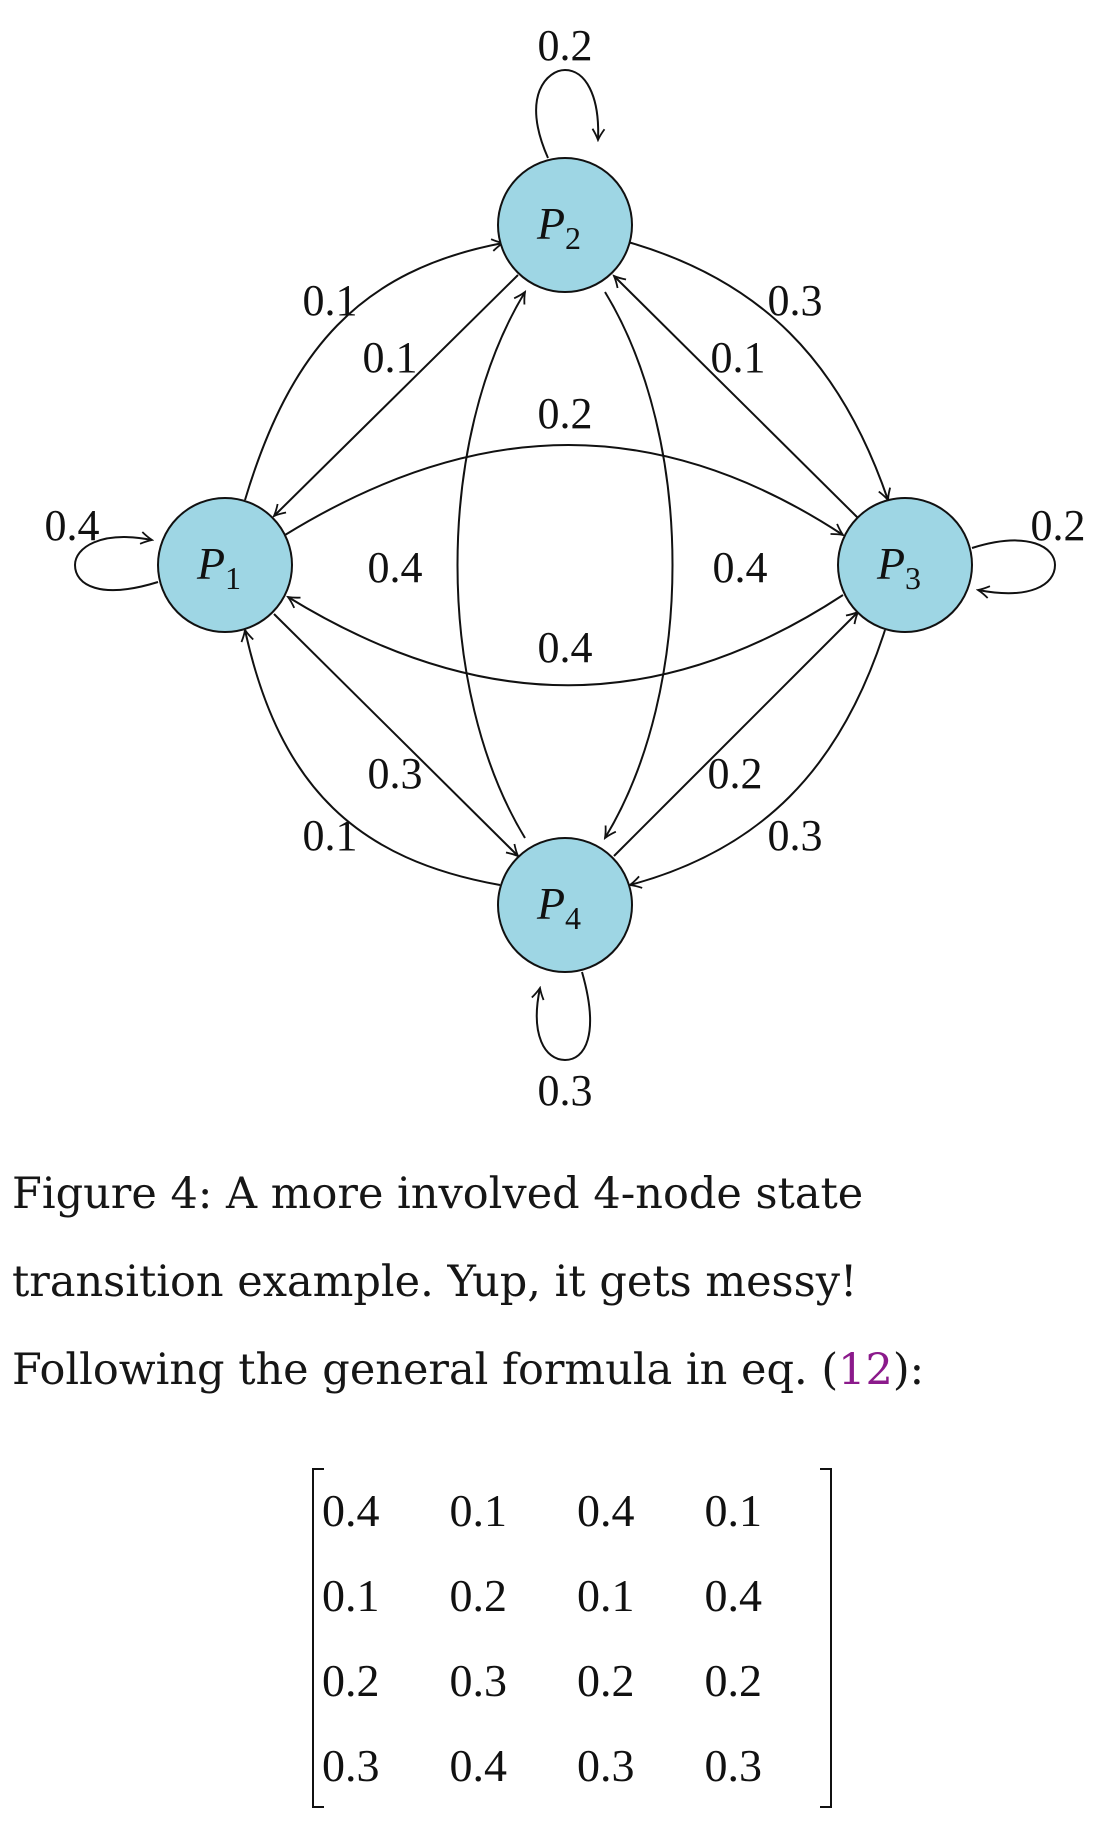 The image size is (1097, 1827). What do you see at coordinates (491, 565) in the screenshot?
I see `edge-p4-to-p2` at bounding box center [491, 565].